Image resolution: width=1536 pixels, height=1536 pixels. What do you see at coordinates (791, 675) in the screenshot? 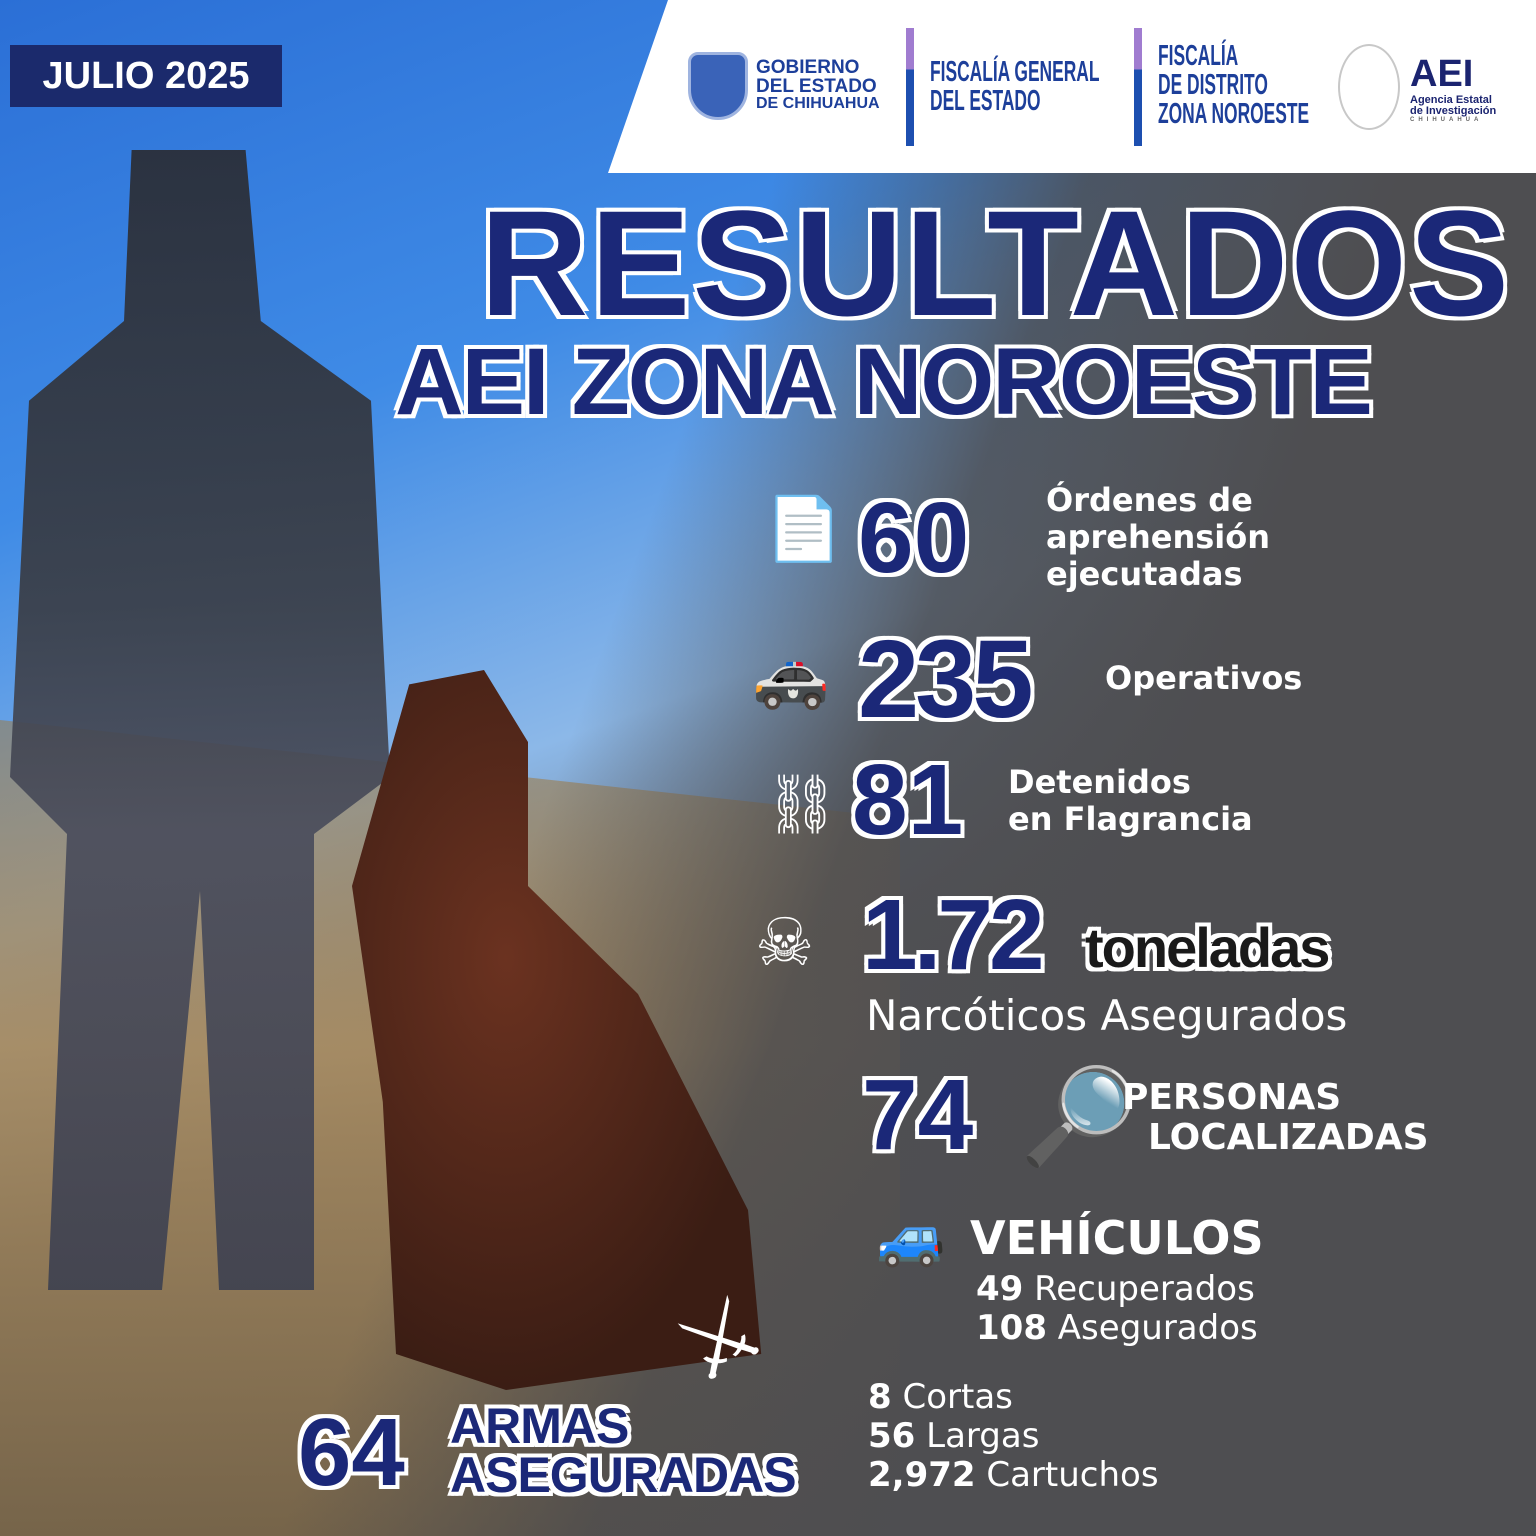
I see `police-car-icon: 🚓` at bounding box center [791, 675].